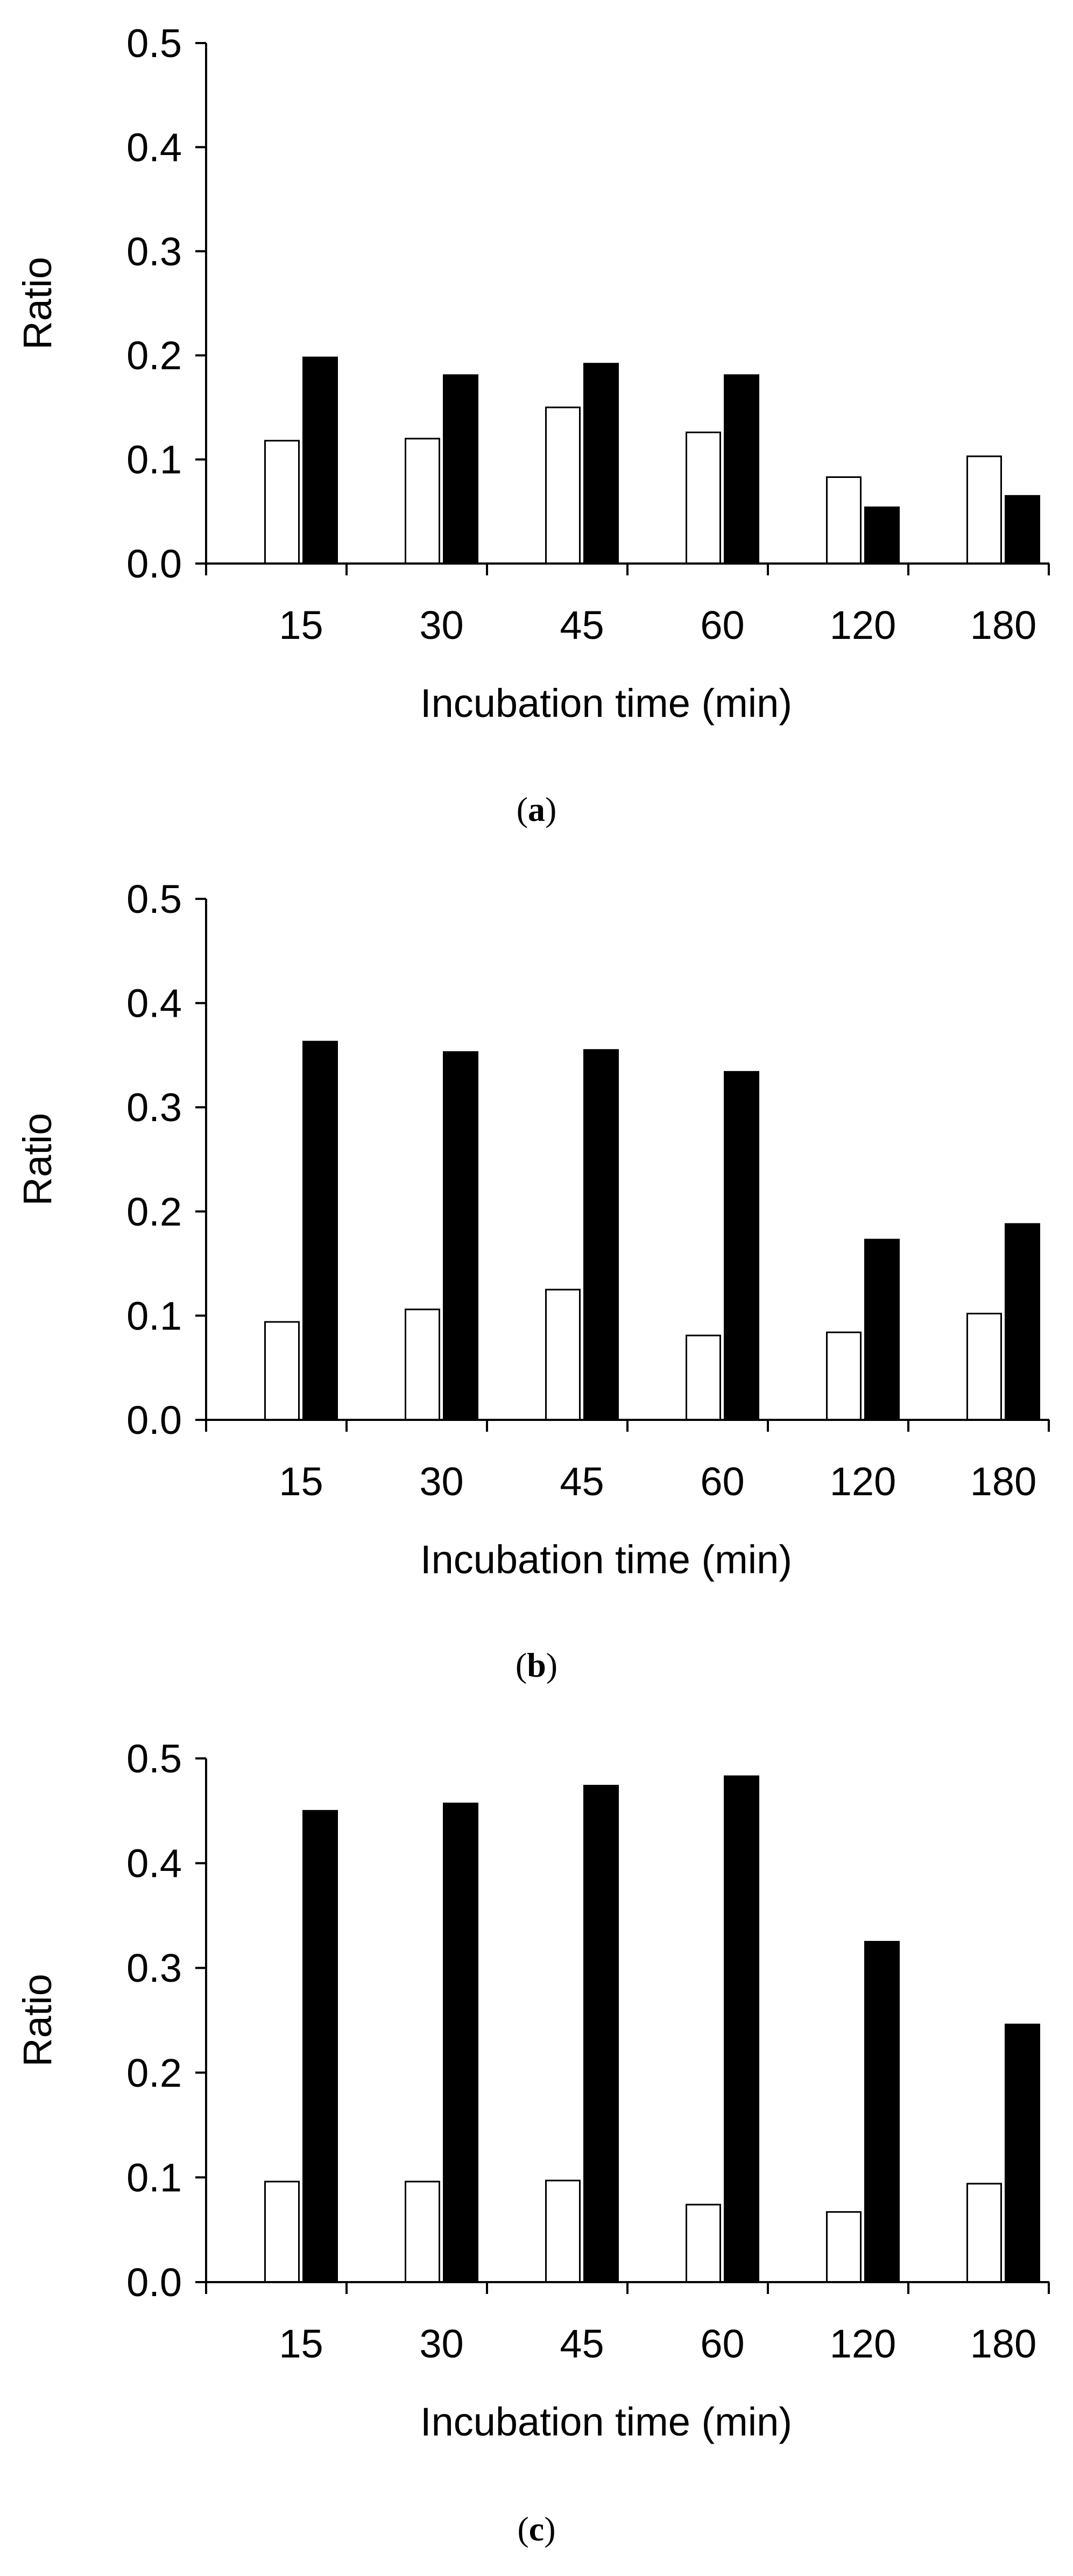  Describe the element at coordinates (301, 1482) in the screenshot. I see `x-tick-label-b-15: 15` at that location.